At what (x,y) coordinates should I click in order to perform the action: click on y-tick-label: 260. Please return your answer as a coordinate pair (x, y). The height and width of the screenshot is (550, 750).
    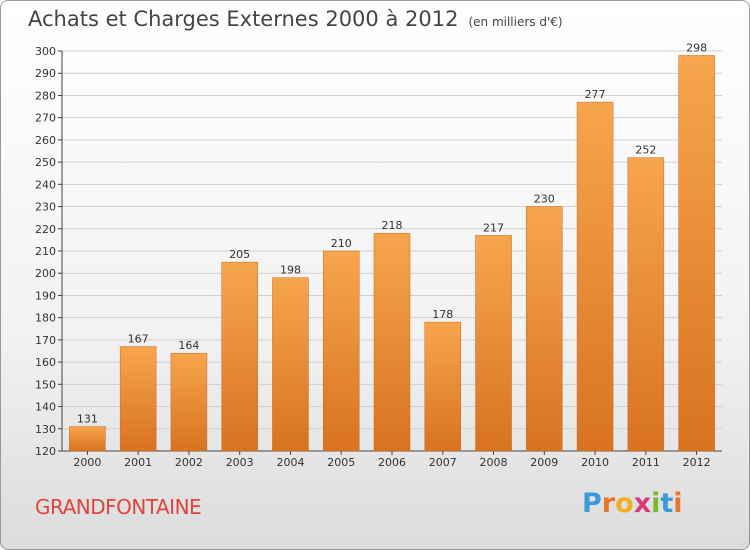
    Looking at the image, I should click on (45, 140).